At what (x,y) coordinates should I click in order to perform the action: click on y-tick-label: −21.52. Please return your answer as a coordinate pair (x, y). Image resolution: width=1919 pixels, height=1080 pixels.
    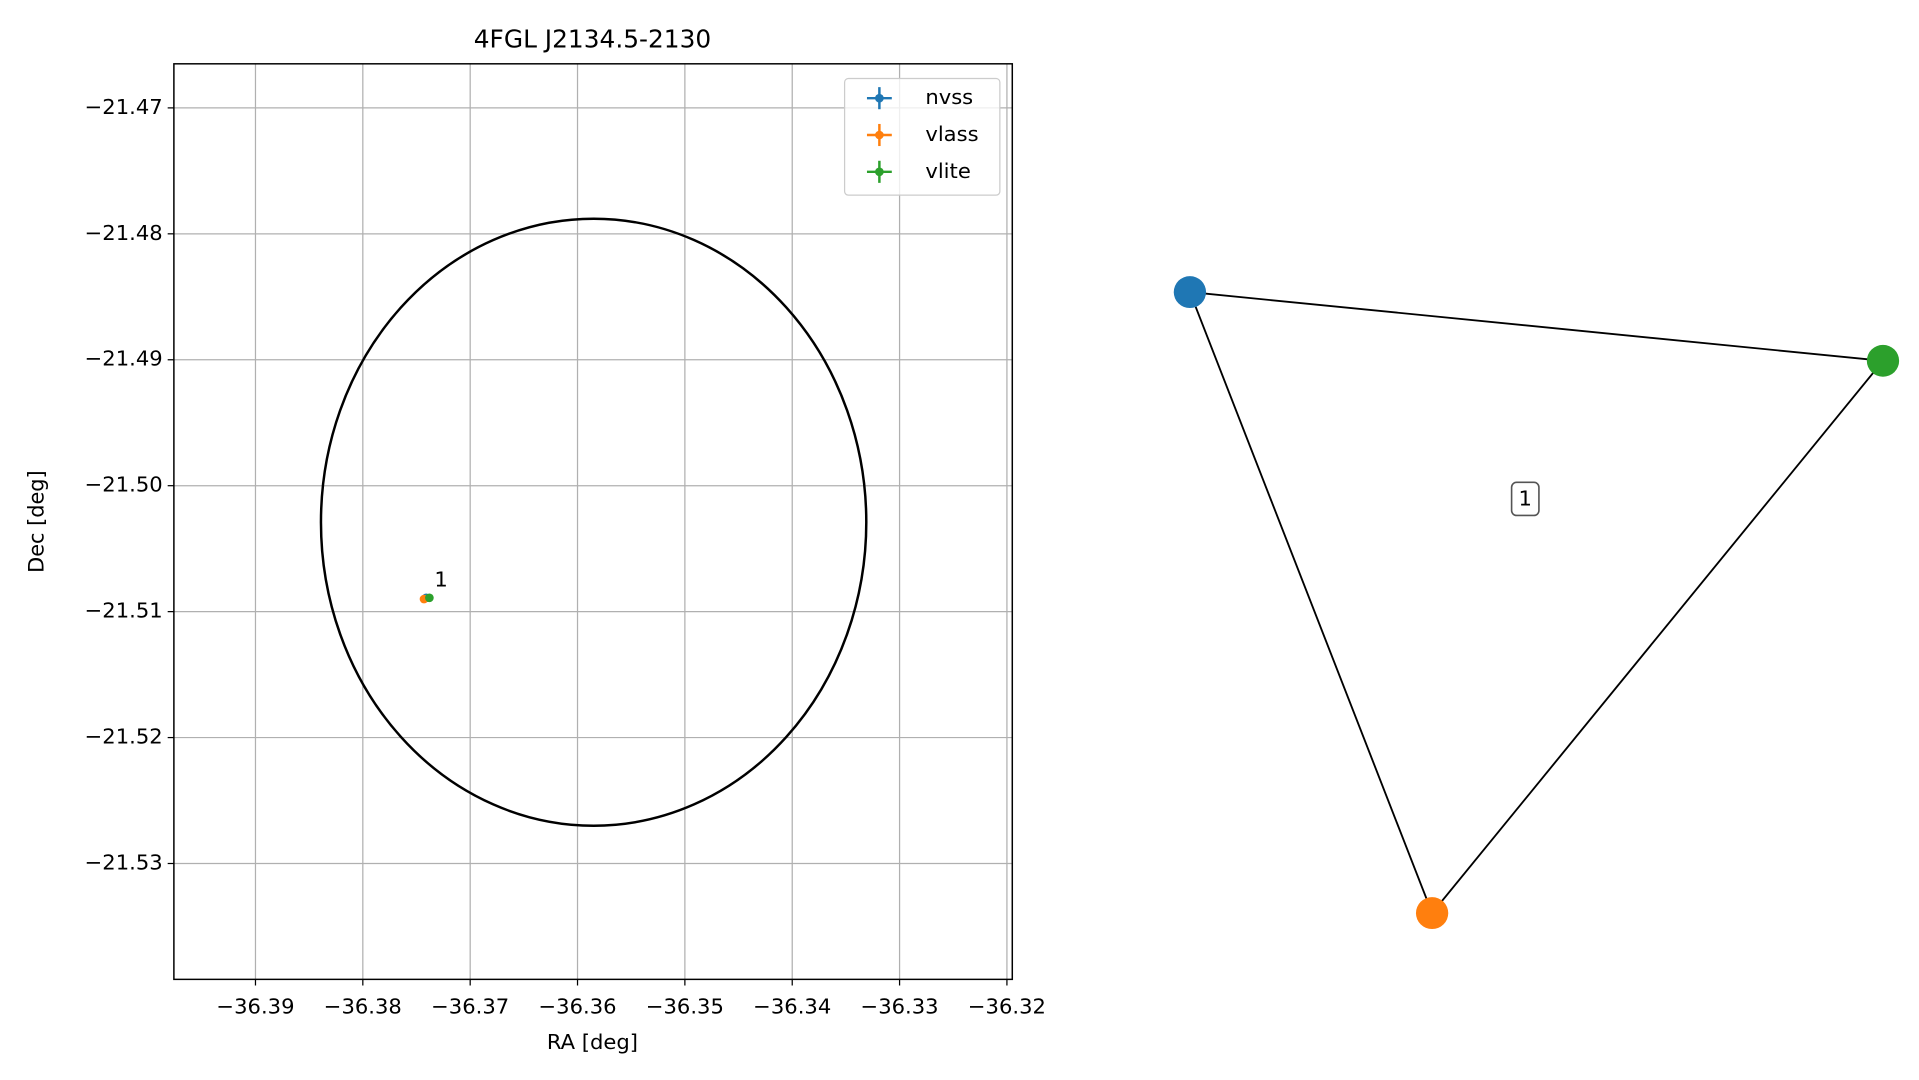
    Looking at the image, I should click on (124, 737).